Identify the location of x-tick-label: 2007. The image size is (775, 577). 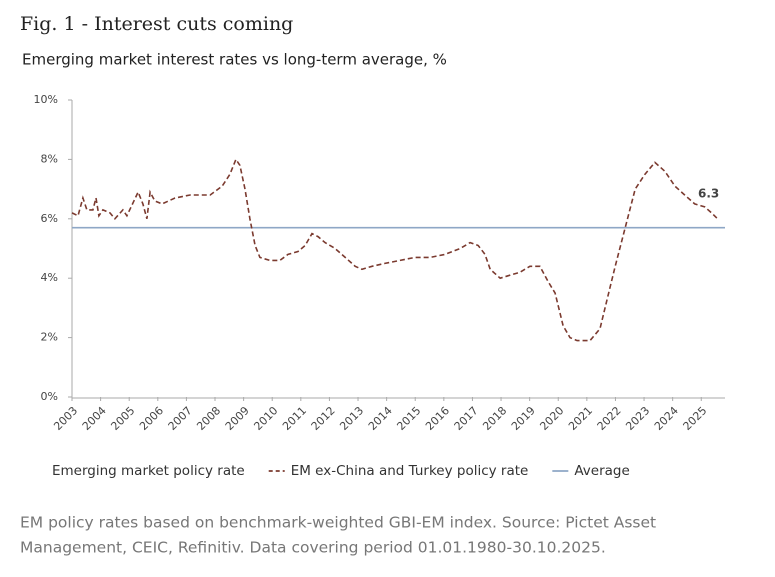
(180, 418).